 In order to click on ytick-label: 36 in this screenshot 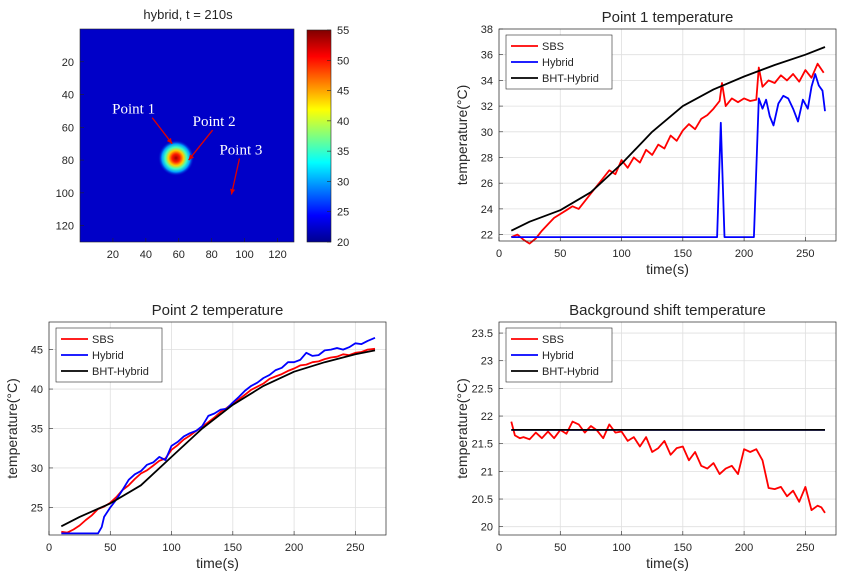, I will do `click(487, 56)`.